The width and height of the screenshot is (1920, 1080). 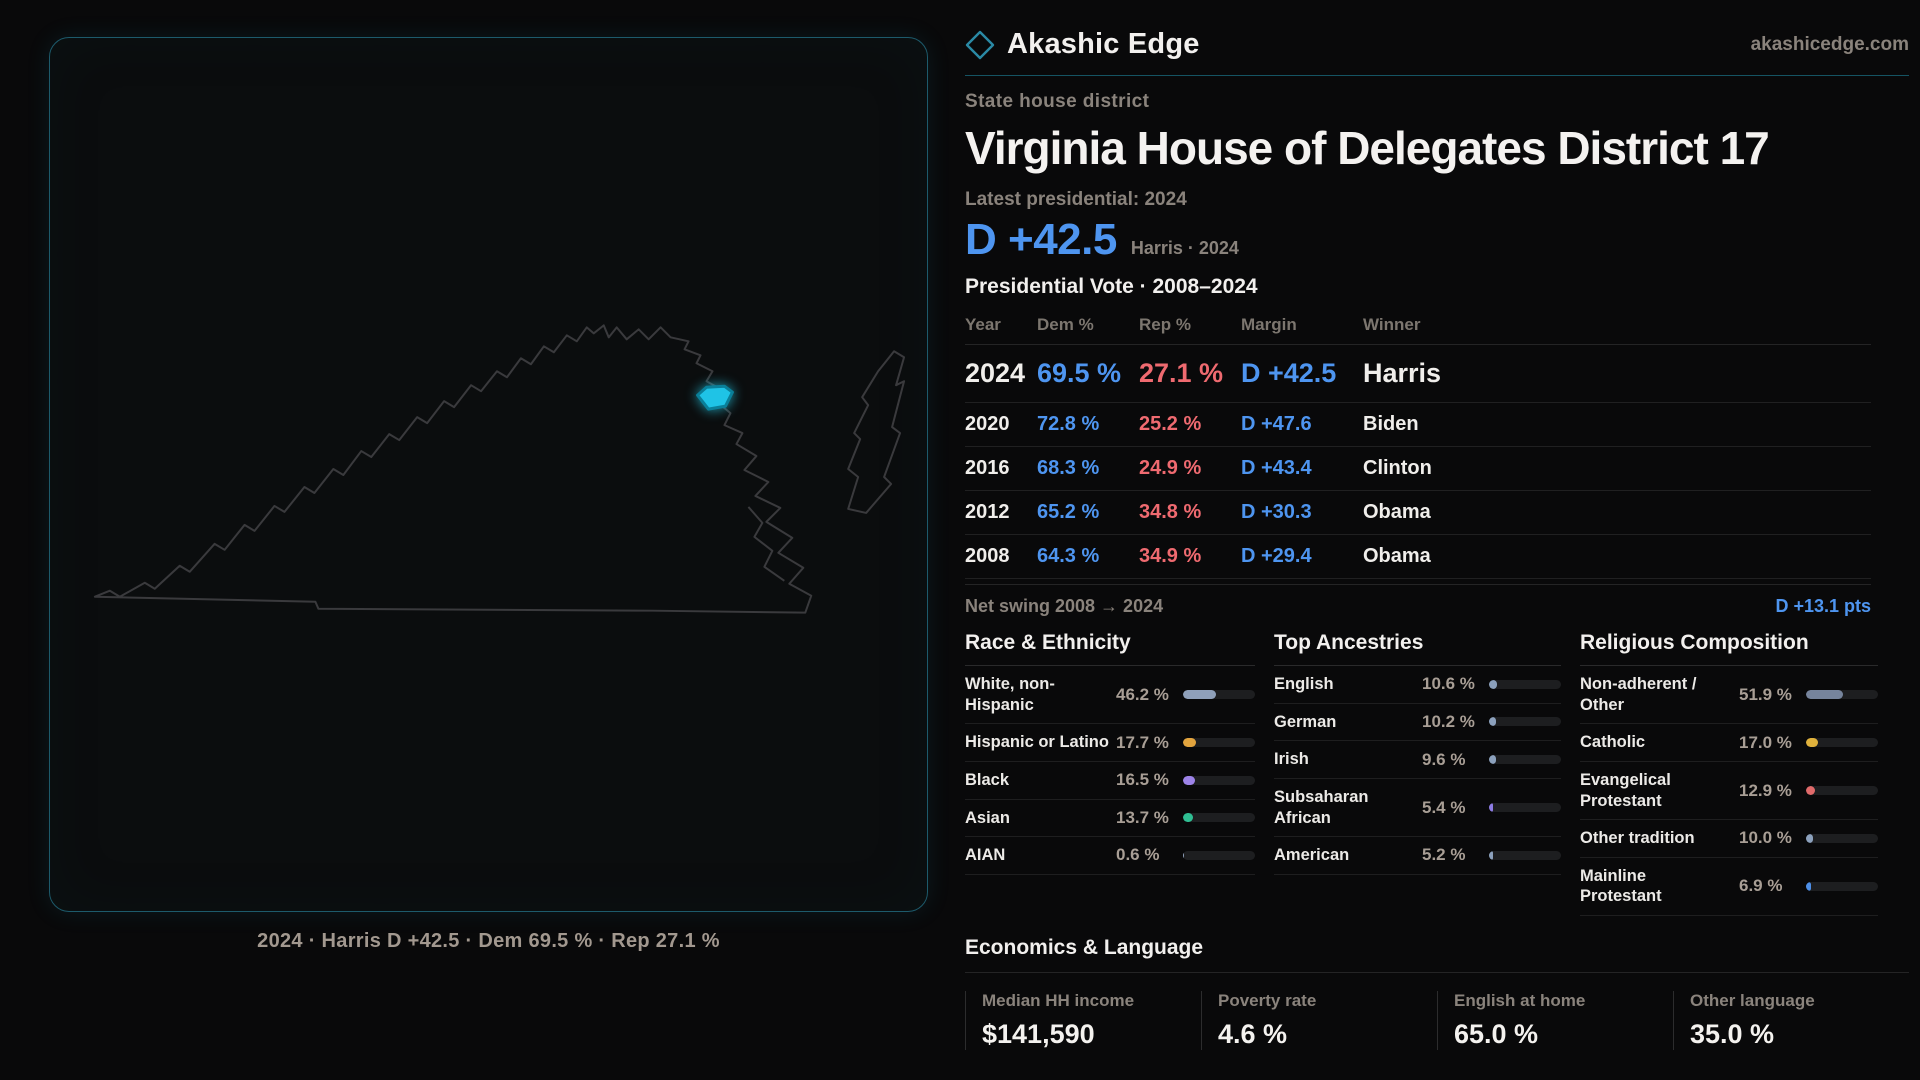 What do you see at coordinates (1142, 780) in the screenshot?
I see `demo-value: 16.5 %` at bounding box center [1142, 780].